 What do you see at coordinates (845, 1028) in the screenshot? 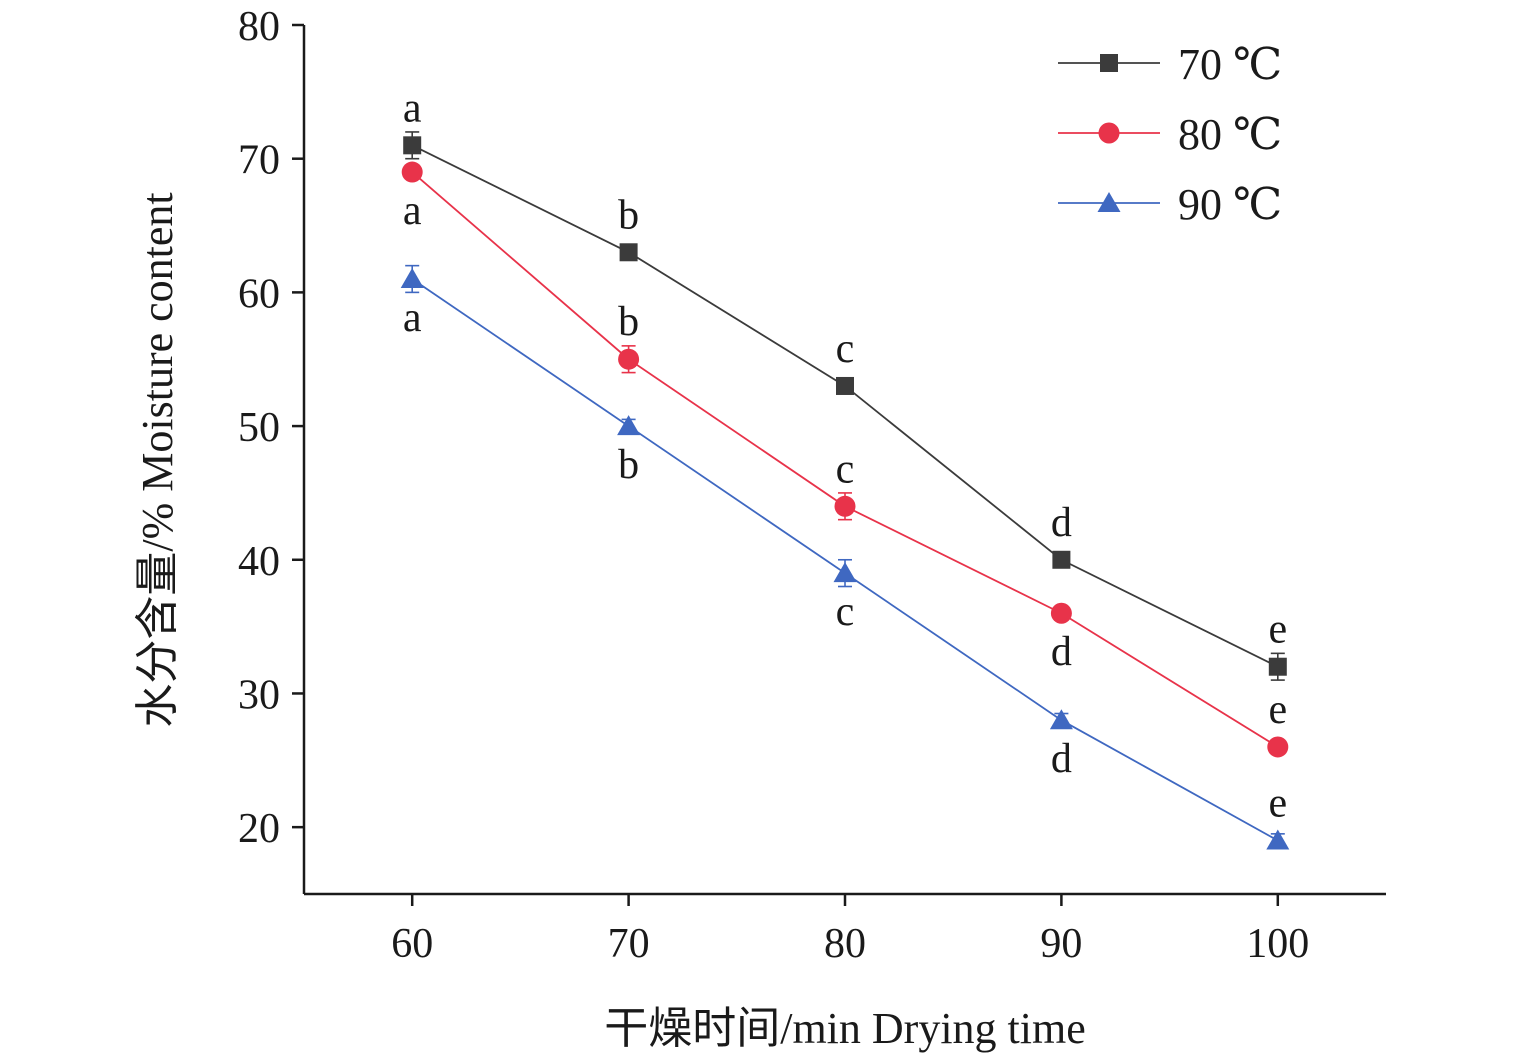
I see `x-axis-label: 干燥时间/min Drying time` at bounding box center [845, 1028].